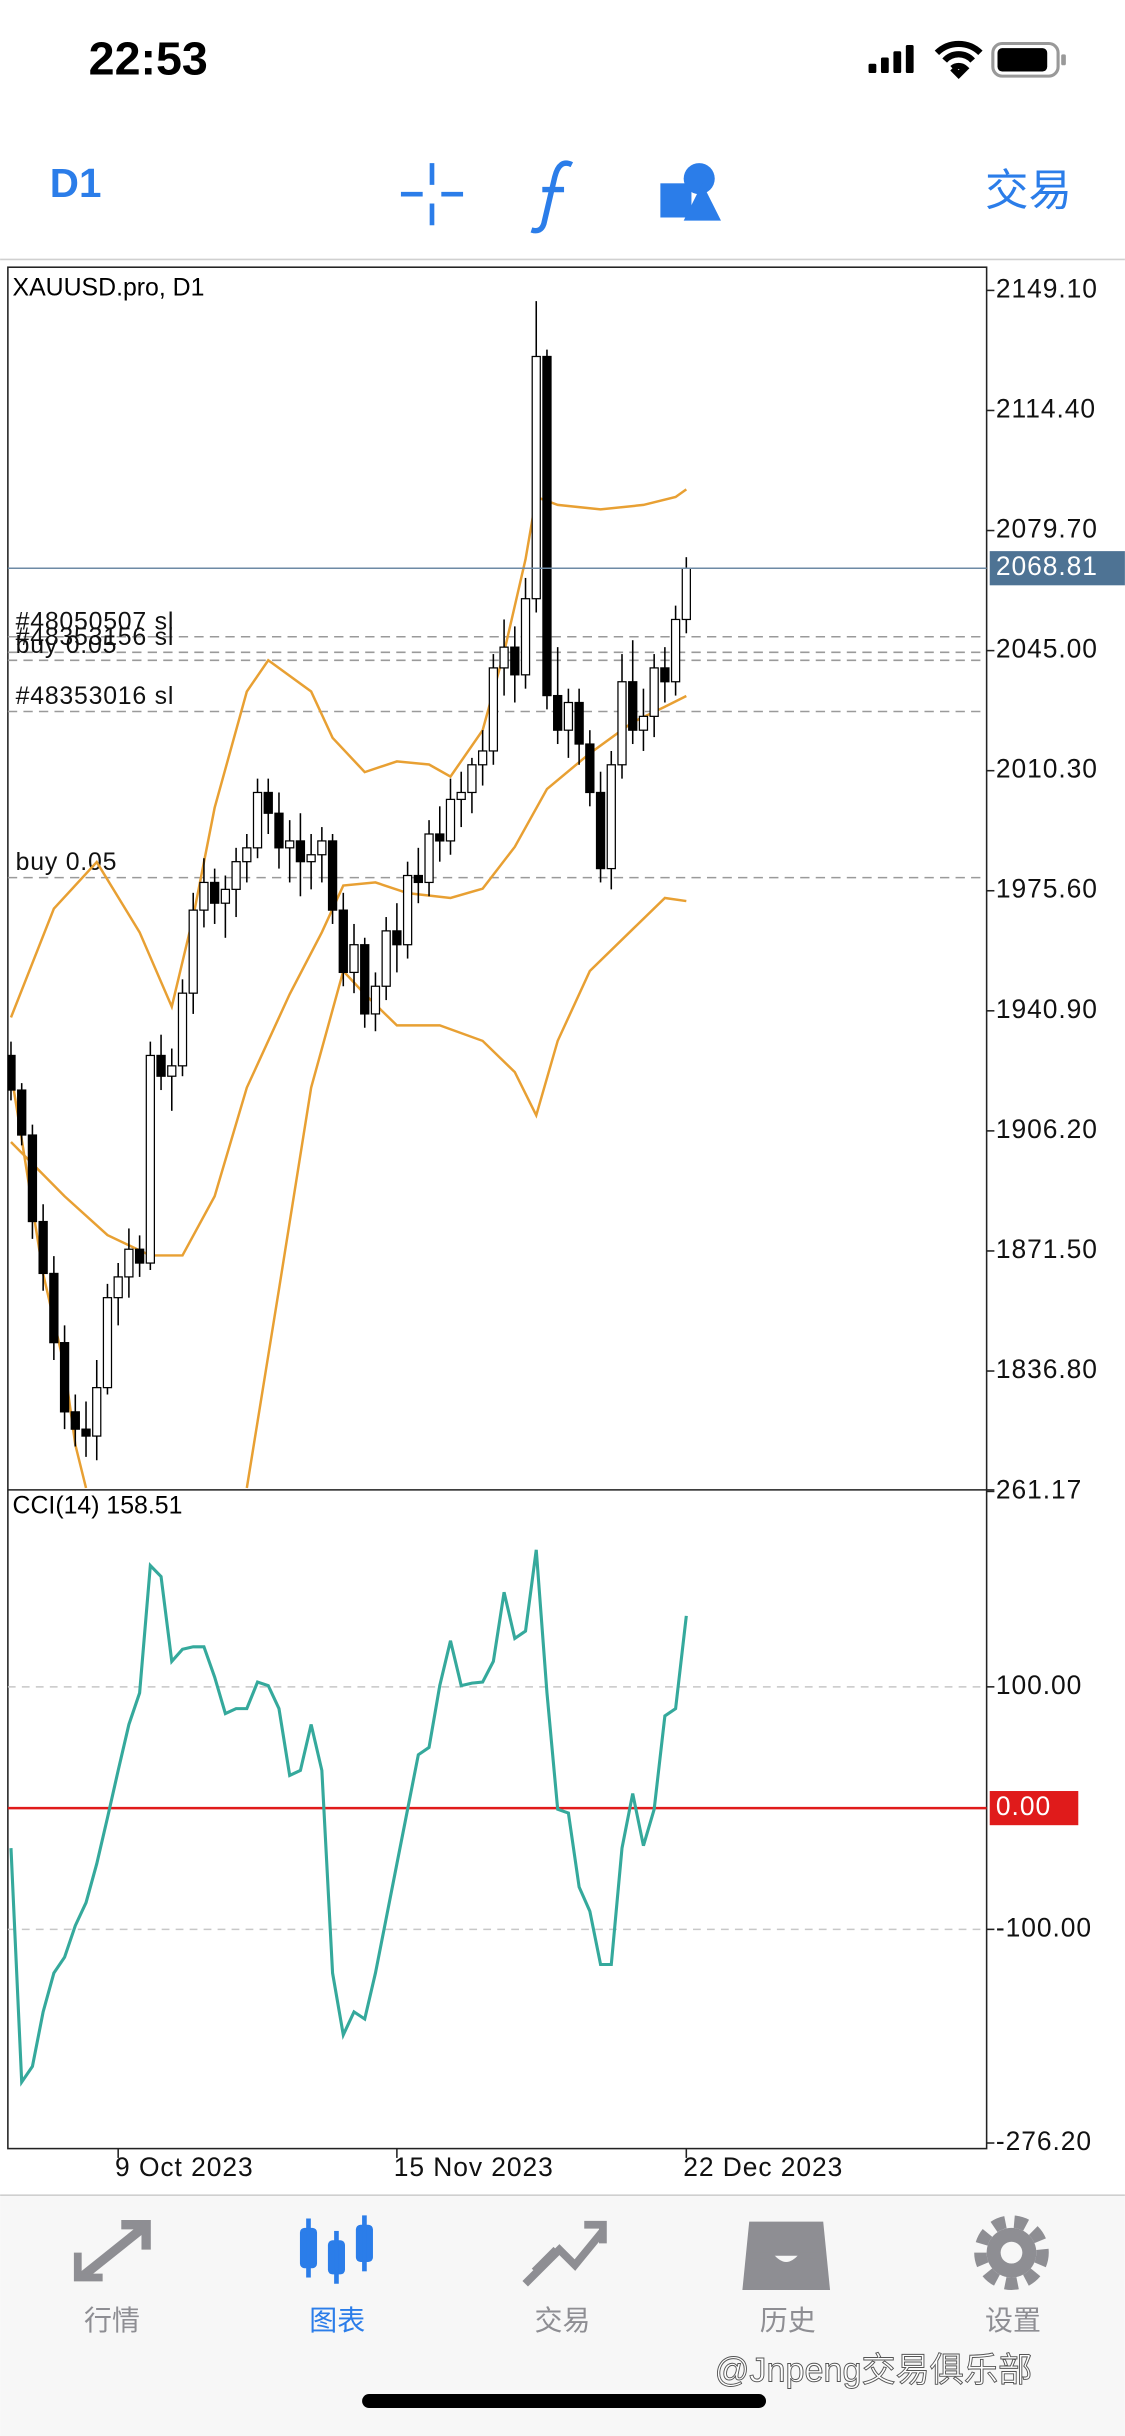 This screenshot has width=1125, height=2436. I want to click on current-price-label: 2068.81, so click(1047, 566).